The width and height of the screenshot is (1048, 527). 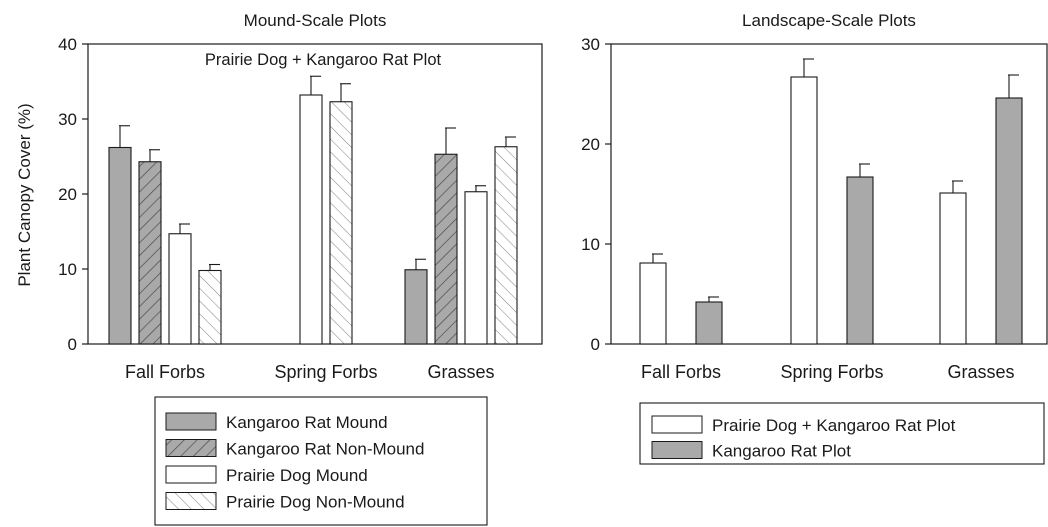 I want to click on bar-kangaroo-rat-plot-spring-forbs, so click(x=860, y=260).